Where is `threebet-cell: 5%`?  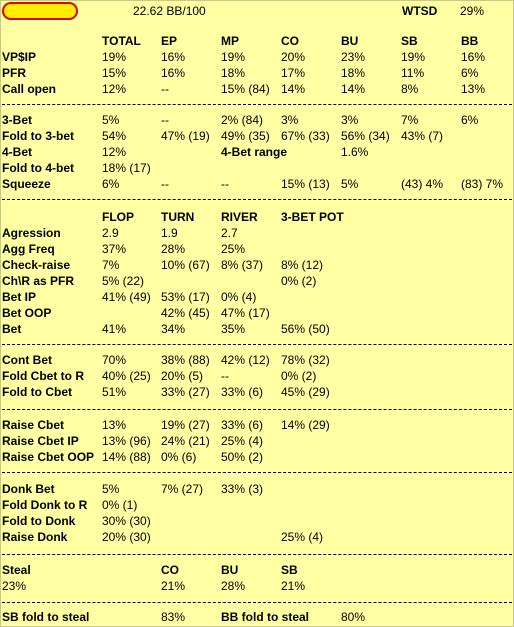
threebet-cell: 5% is located at coordinates (350, 184).